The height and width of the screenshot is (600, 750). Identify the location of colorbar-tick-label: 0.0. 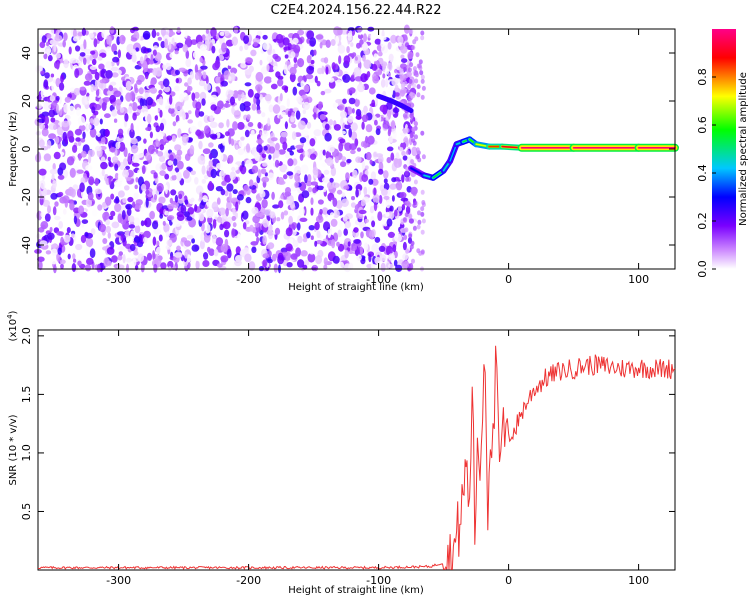
(702, 269).